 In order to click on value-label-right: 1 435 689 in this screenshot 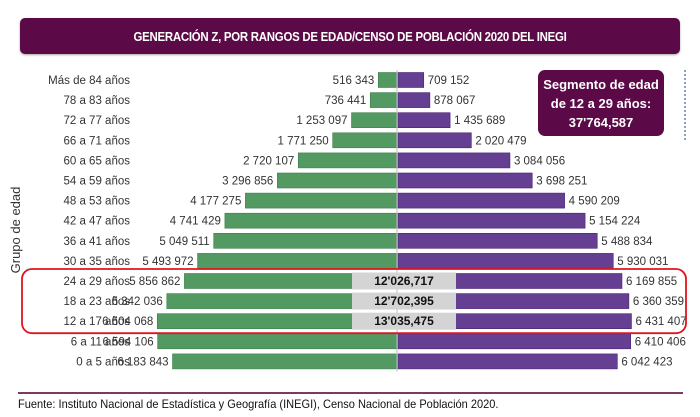, I will do `click(479, 121)`.